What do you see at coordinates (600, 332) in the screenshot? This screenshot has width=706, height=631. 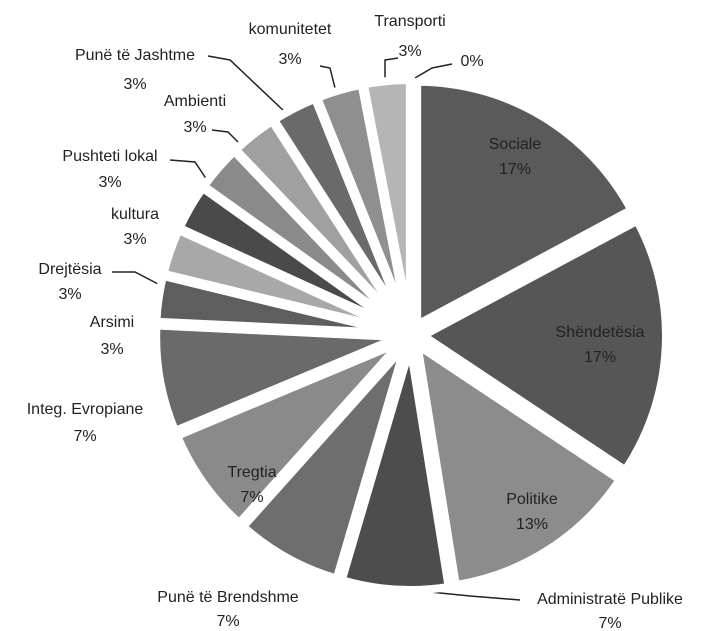 I see `slice-label: Shëndetësia` at bounding box center [600, 332].